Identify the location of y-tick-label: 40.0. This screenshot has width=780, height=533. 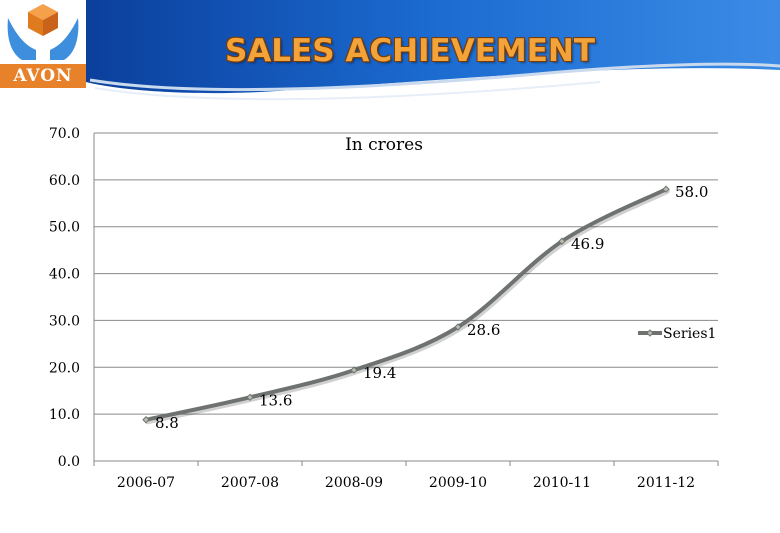
(64, 275).